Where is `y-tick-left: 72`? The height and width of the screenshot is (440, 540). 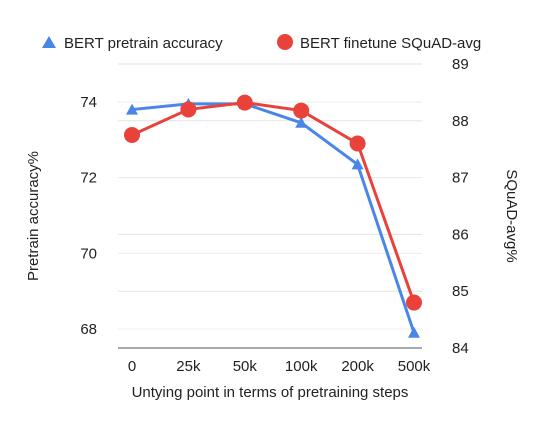 y-tick-left: 72 is located at coordinates (88, 178).